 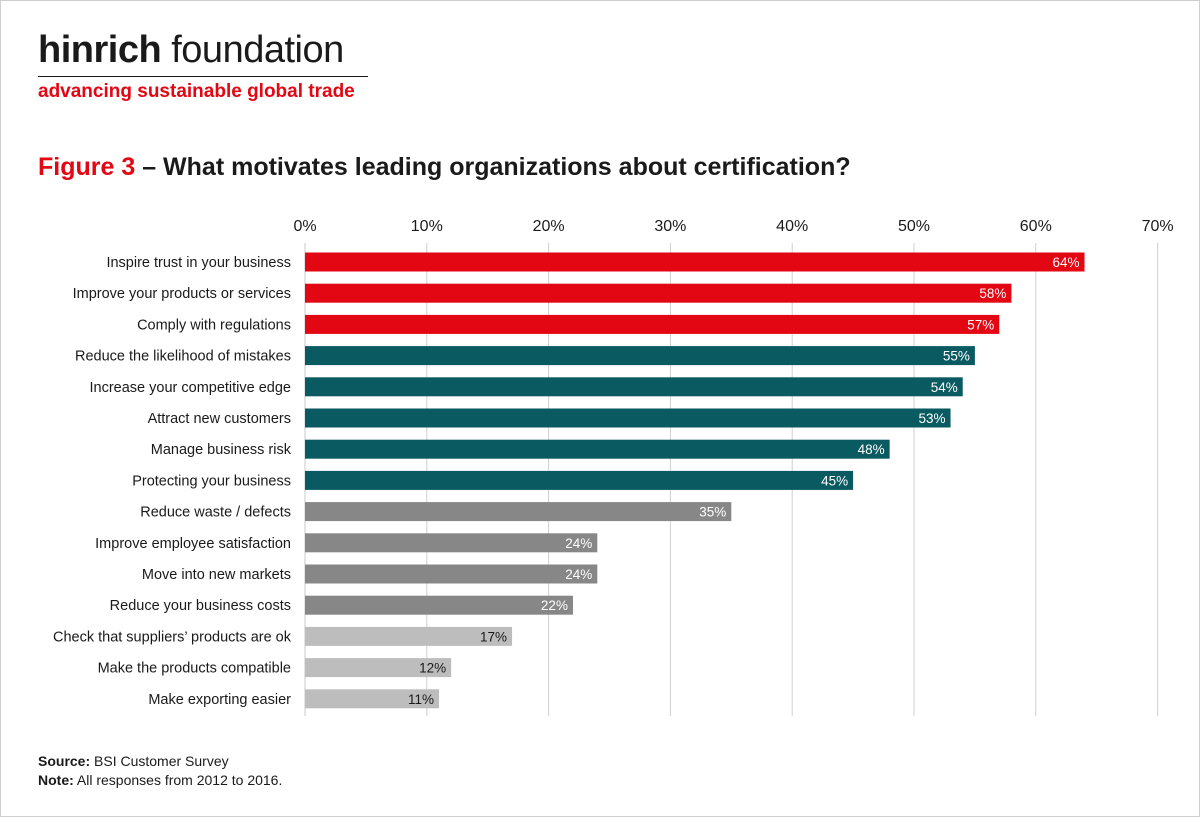 I want to click on data-label: 48%, so click(x=871, y=449).